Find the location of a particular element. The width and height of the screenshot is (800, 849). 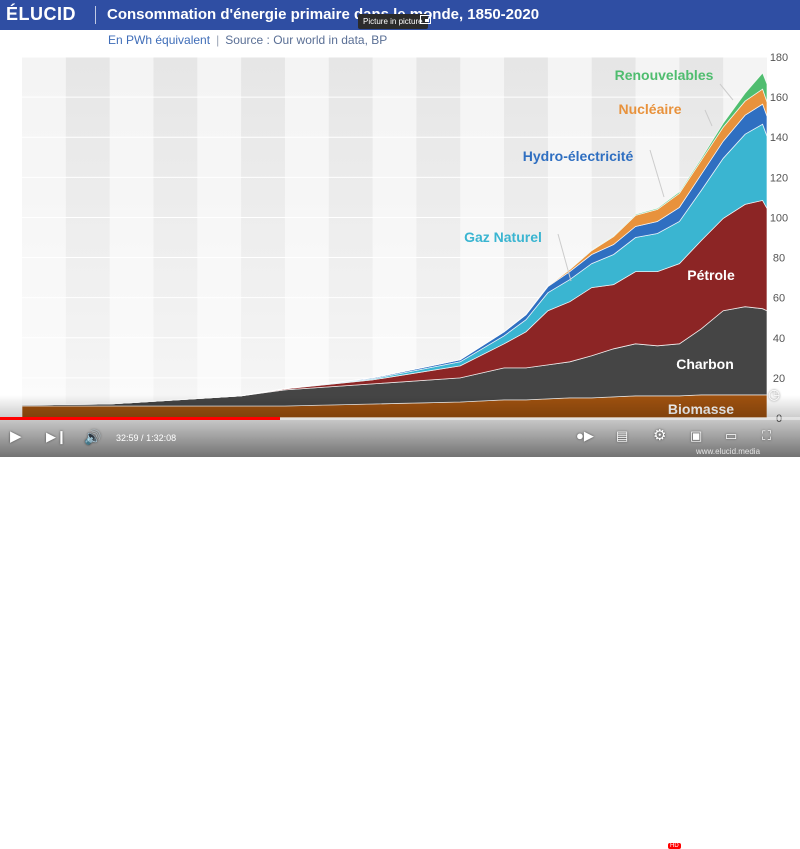

y-tick-label: 60 is located at coordinates (779, 299).